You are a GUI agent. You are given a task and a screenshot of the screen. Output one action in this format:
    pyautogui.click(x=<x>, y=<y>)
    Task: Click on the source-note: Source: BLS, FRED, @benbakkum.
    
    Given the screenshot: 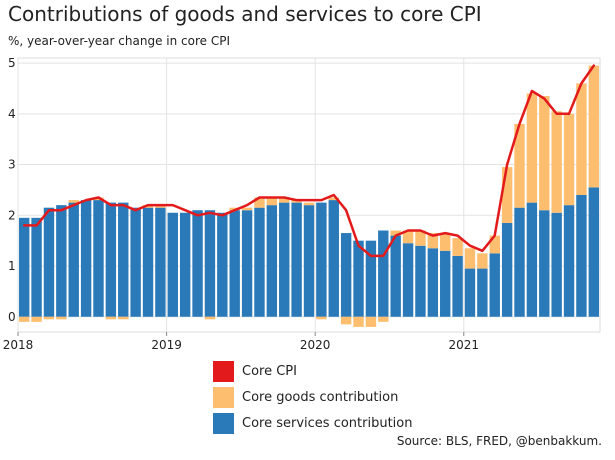 What is the action you would take?
    pyautogui.click(x=499, y=441)
    